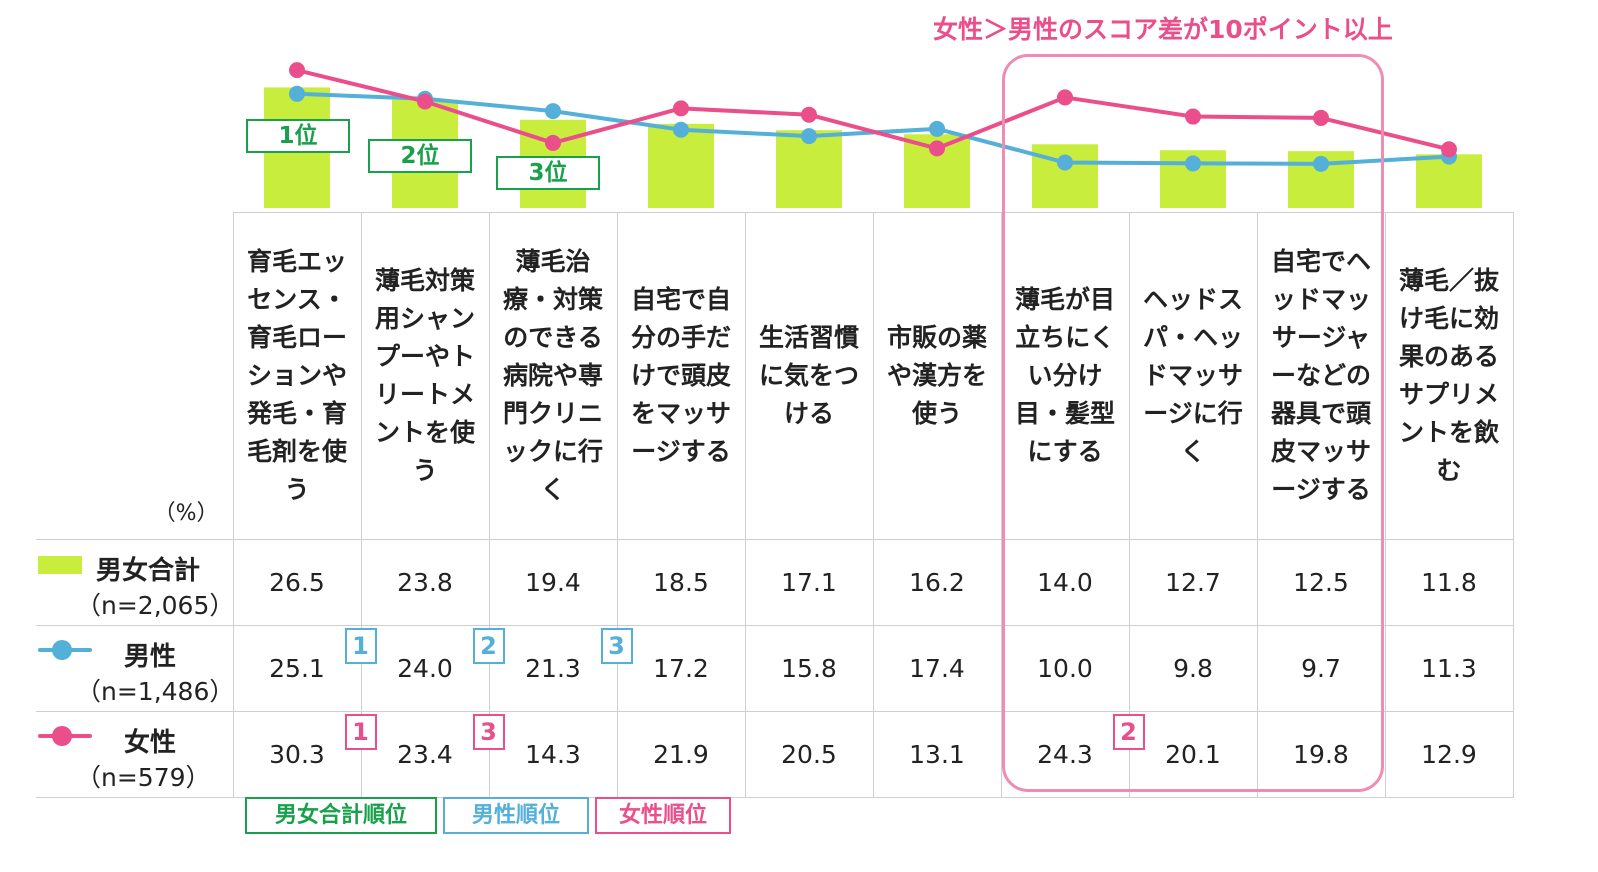 The image size is (1598, 872). Describe the element at coordinates (135, 376) in the screenshot. I see `unit-label: （%）` at that location.